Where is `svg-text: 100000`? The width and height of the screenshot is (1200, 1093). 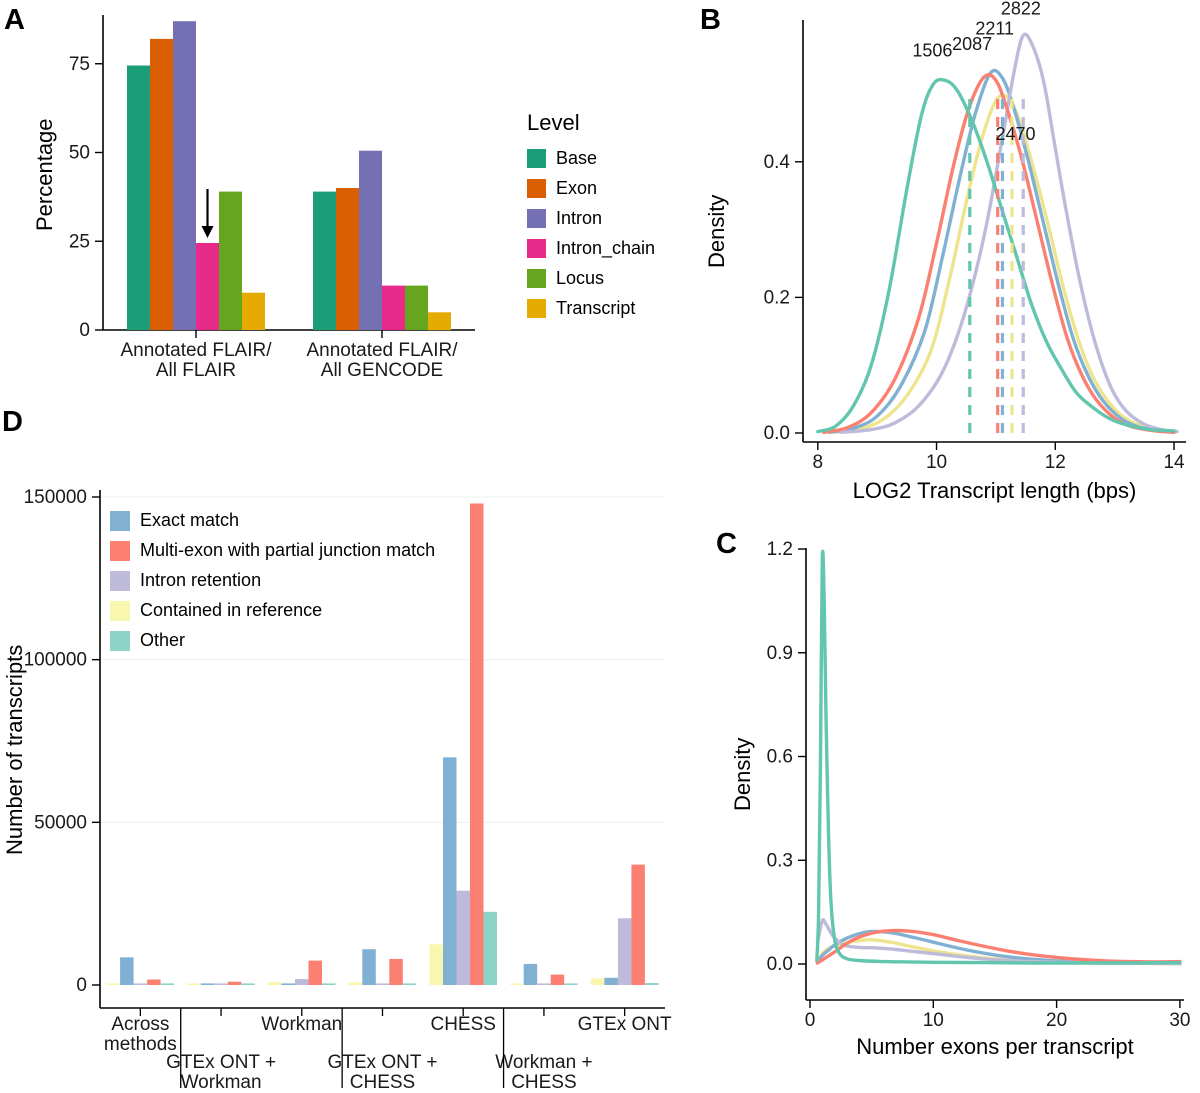
svg-text: 100000 is located at coordinates (55, 660).